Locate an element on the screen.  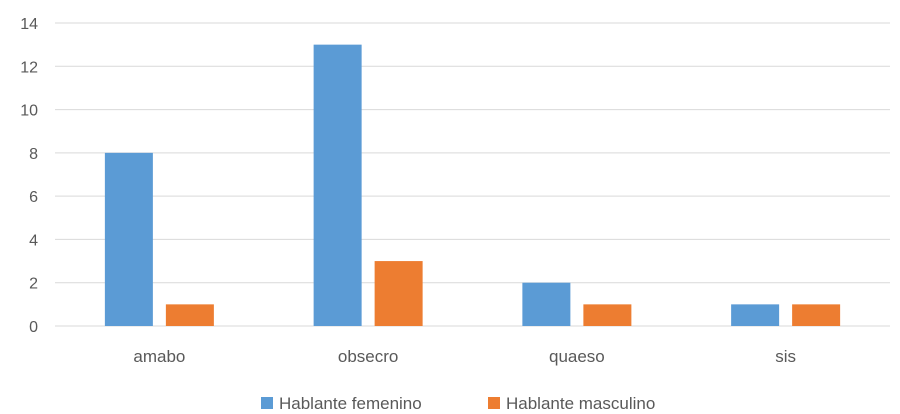
x-category-label: quaeso is located at coordinates (577, 356).